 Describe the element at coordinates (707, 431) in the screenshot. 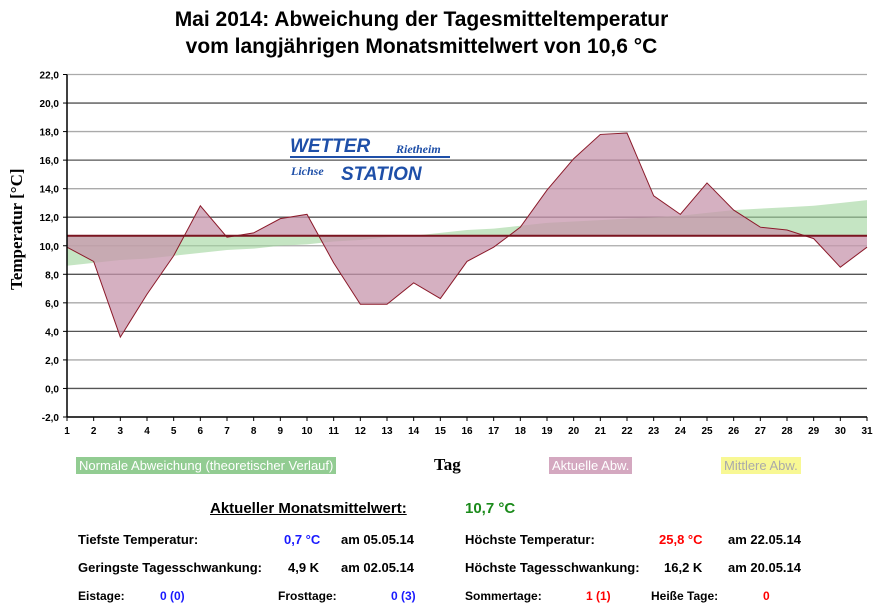

I see `x-tick-label: 25` at that location.